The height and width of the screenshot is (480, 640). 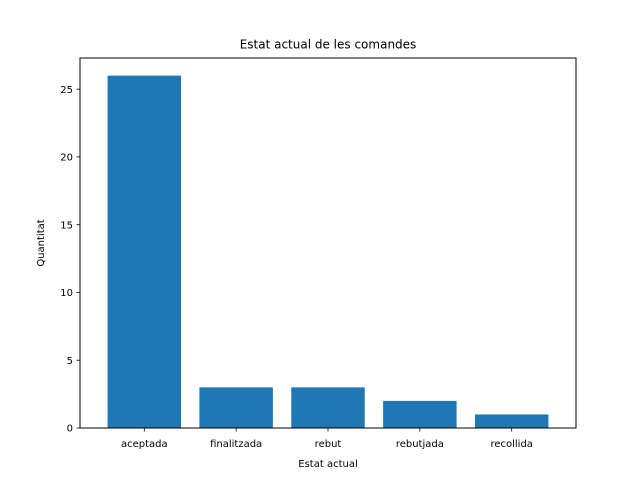 I want to click on y-tick-label: 5, so click(x=70, y=361).